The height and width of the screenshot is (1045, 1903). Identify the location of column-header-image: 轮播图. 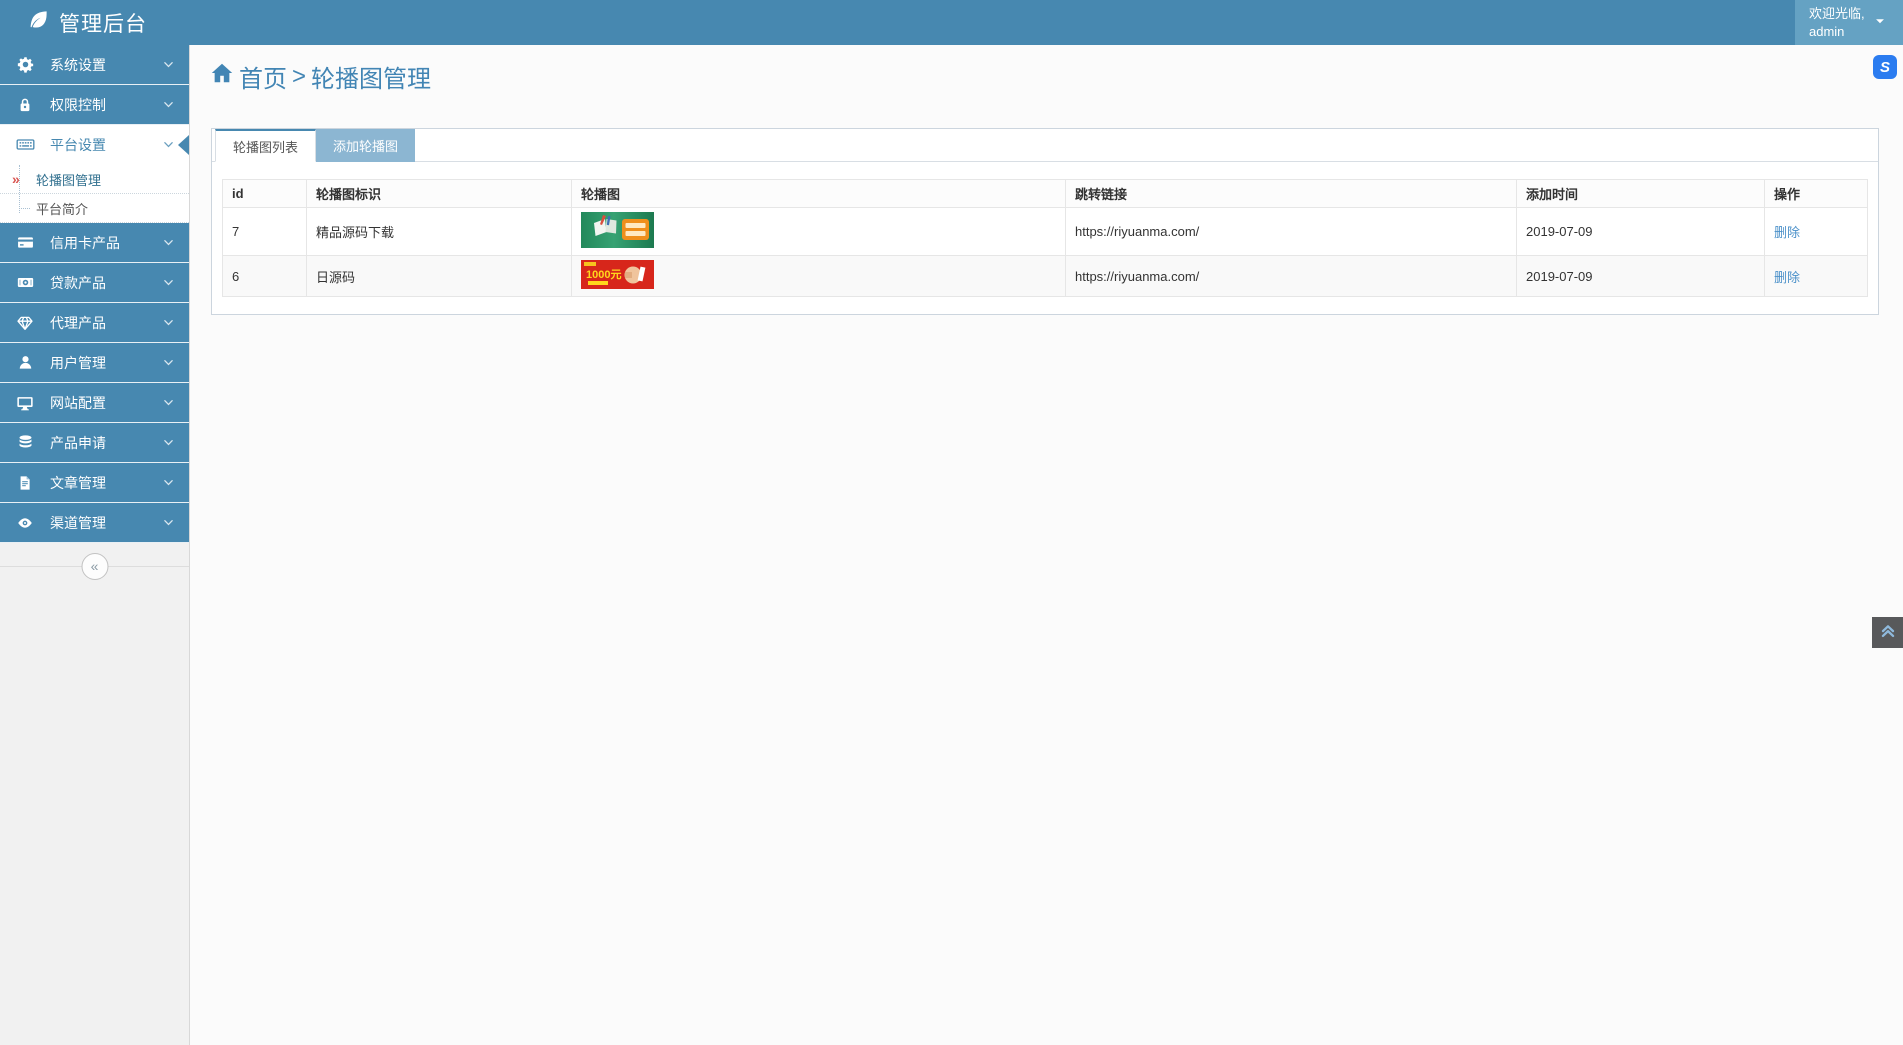
(818, 193).